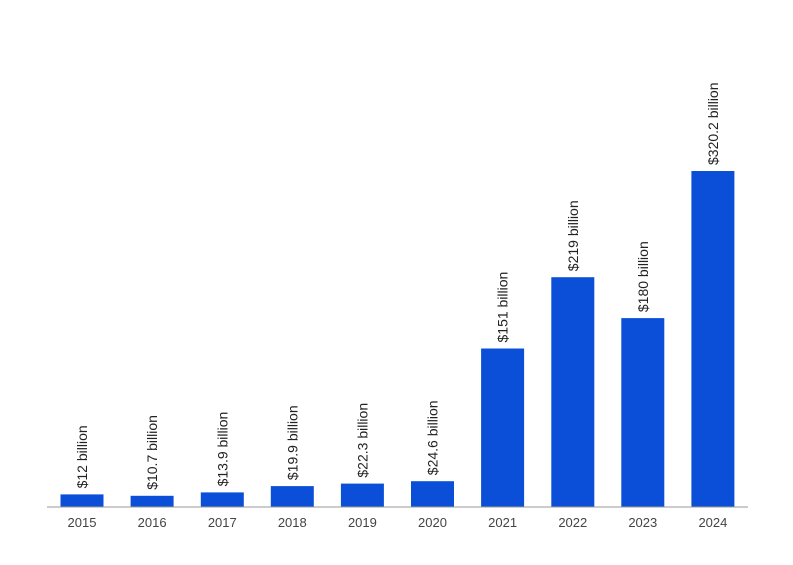  Describe the element at coordinates (398, 522) in the screenshot. I see `x-tick-labels: 2015 2016 2017 2018 2019 2020 2021 2022 2023 2024` at that location.